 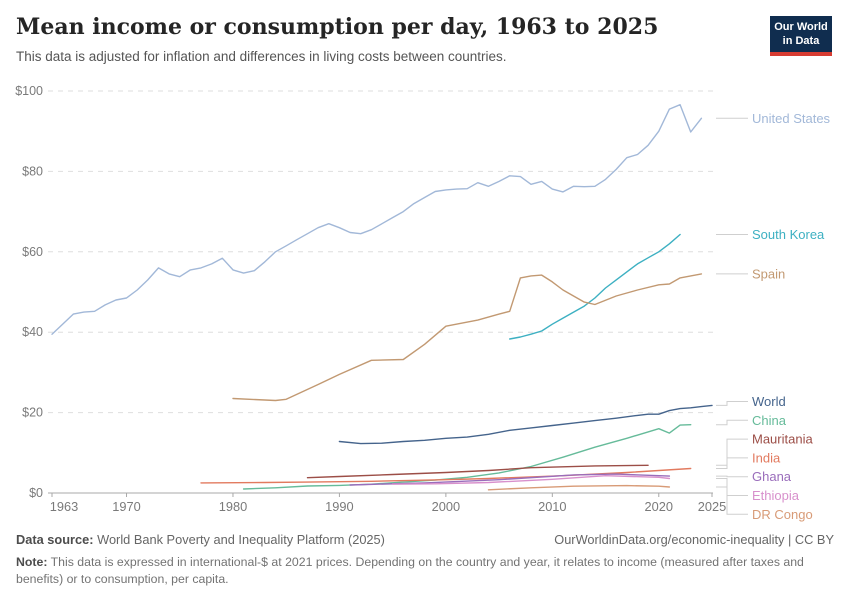 What do you see at coordinates (55, 539) in the screenshot?
I see `data-source-label: Data source:` at bounding box center [55, 539].